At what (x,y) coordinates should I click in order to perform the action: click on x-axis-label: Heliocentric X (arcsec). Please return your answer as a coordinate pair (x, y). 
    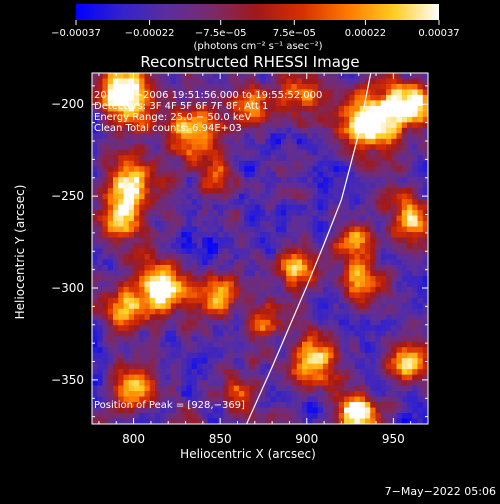
    Looking at the image, I should click on (248, 454).